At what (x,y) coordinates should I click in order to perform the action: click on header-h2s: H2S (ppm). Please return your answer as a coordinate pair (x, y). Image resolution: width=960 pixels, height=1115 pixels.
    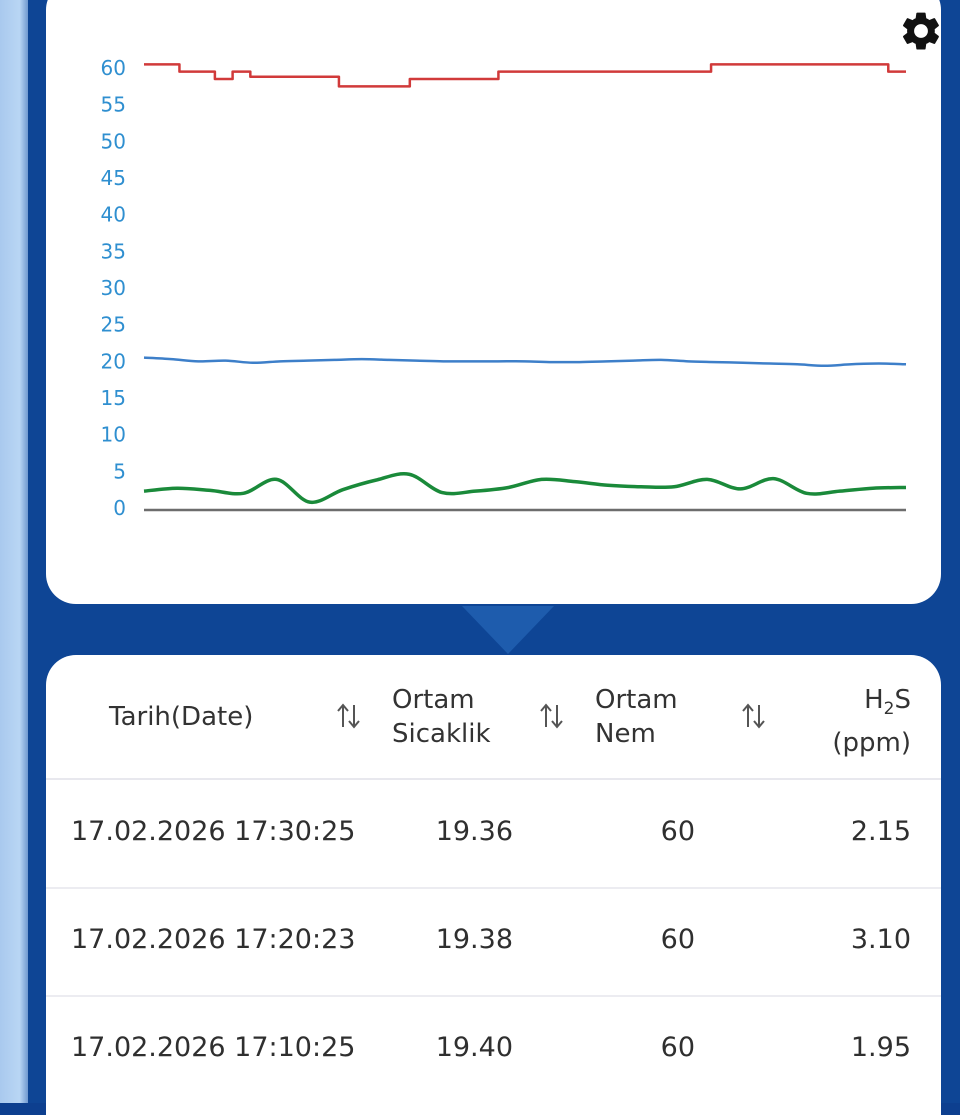
    Looking at the image, I should click on (871, 721).